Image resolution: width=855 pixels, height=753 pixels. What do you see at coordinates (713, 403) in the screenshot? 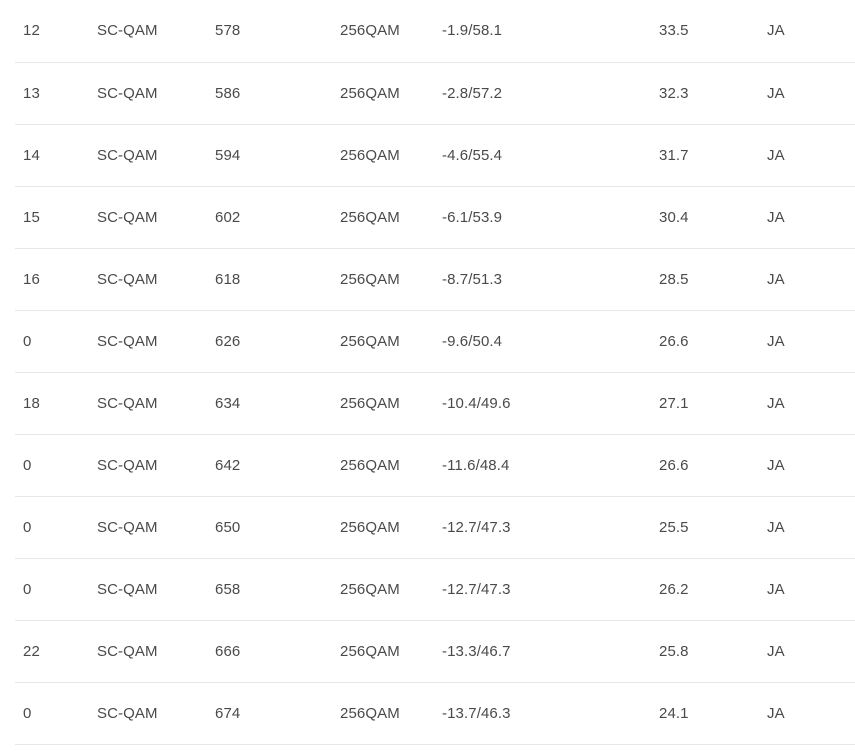
I see `cell-snr: 27.1` at bounding box center [713, 403].